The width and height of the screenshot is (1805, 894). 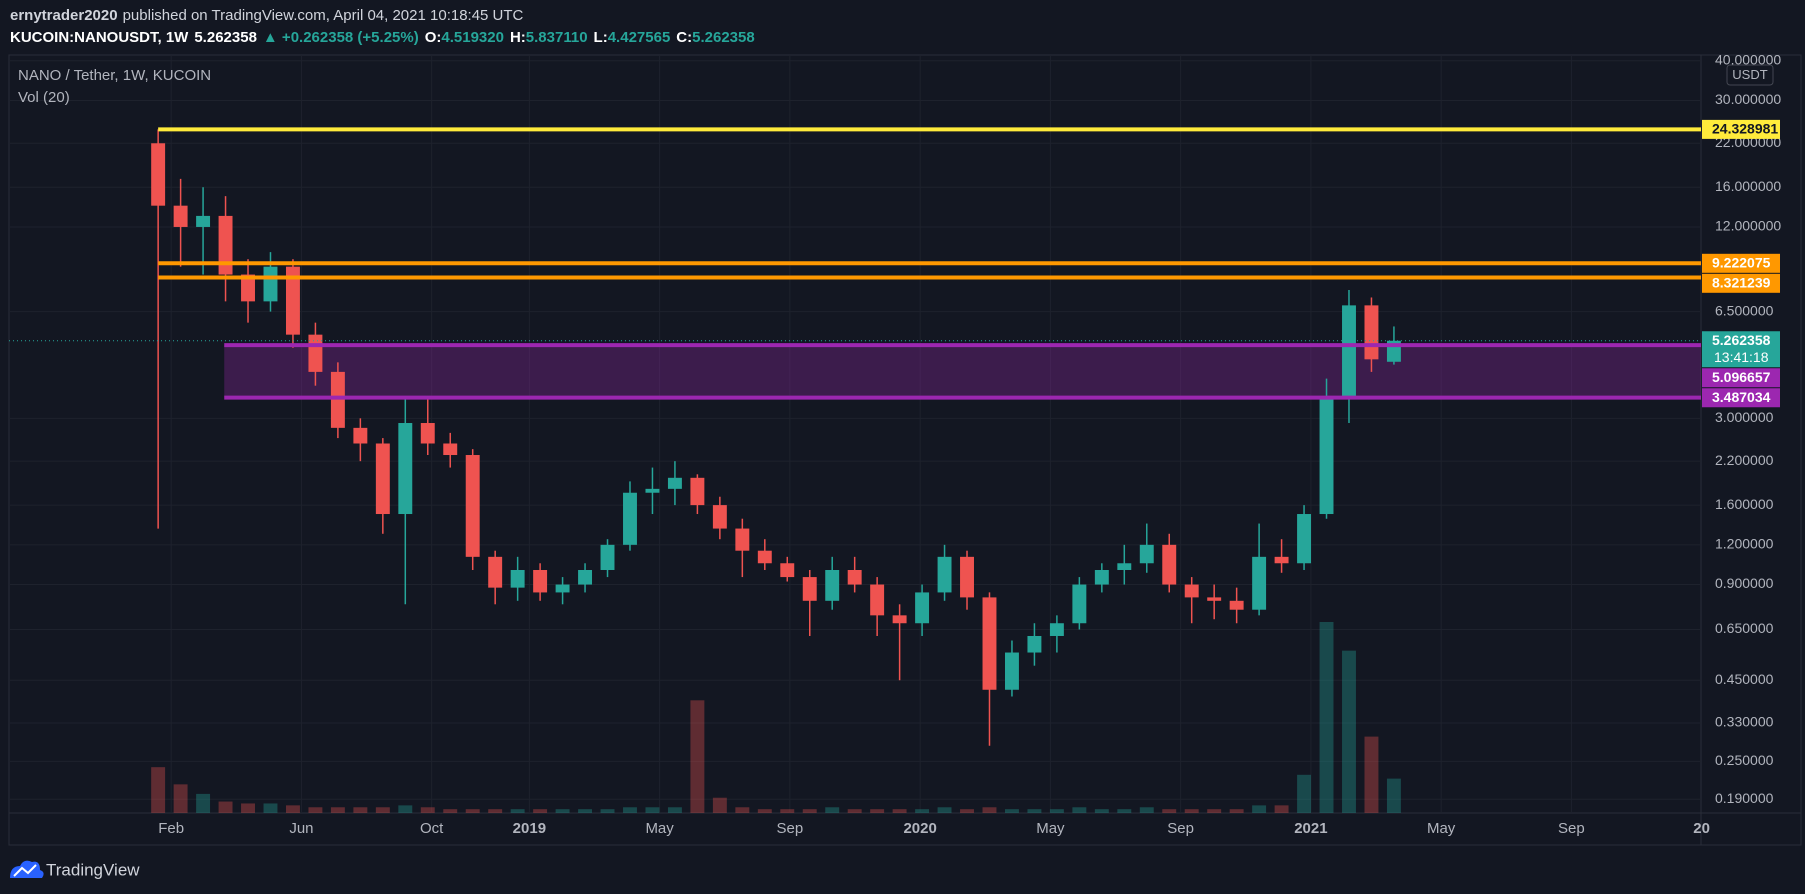 What do you see at coordinates (684, 37) in the screenshot?
I see `ohlc-label: C:` at bounding box center [684, 37].